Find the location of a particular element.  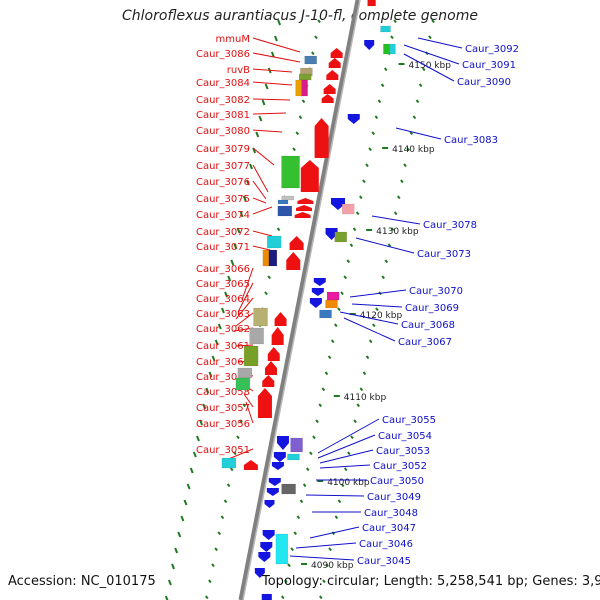

left-gene-label: Caur_3077 is located at coordinates (223, 166).